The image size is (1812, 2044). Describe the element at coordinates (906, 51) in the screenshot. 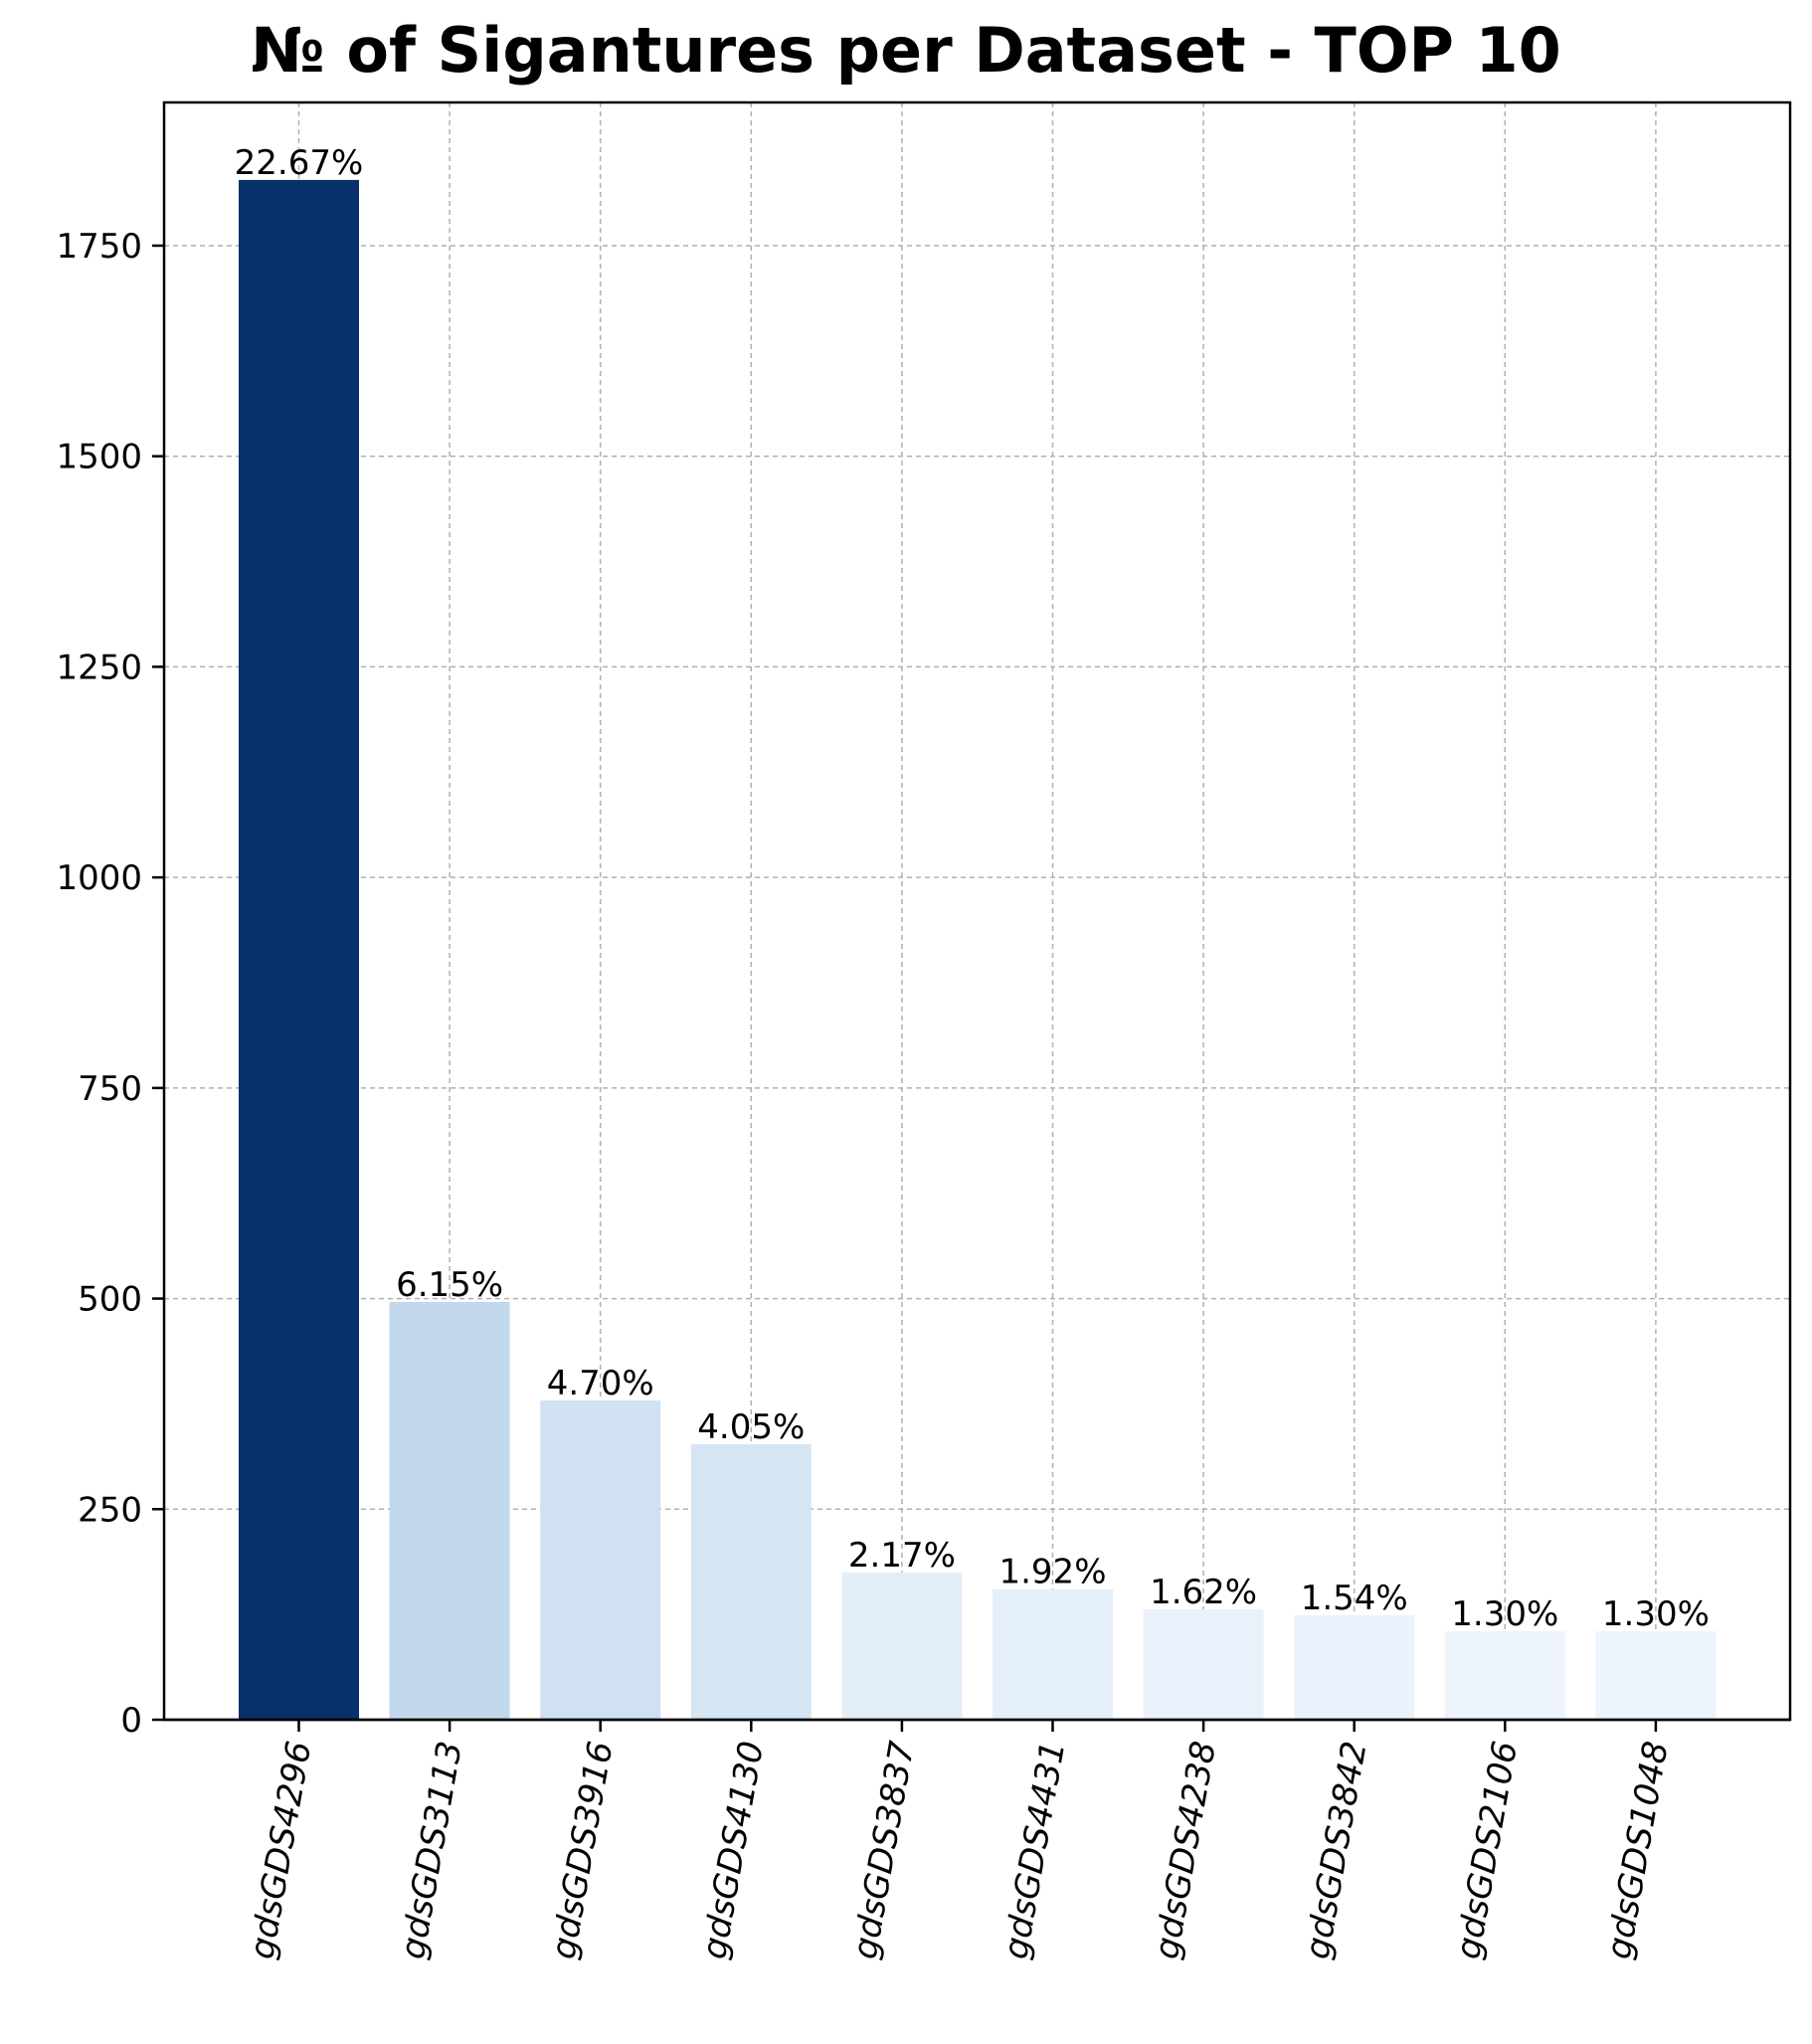

I see `chart-title: № of Sigantures per Dataset - TOP 10` at that location.